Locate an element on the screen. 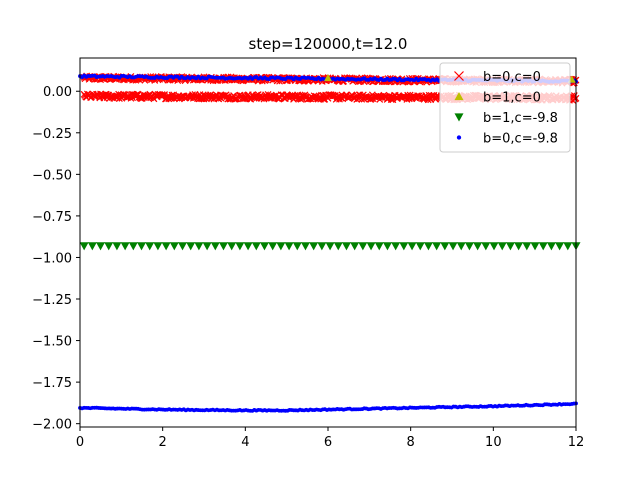 This screenshot has height=480, width=640. x-tick-label: 6 is located at coordinates (328, 442).